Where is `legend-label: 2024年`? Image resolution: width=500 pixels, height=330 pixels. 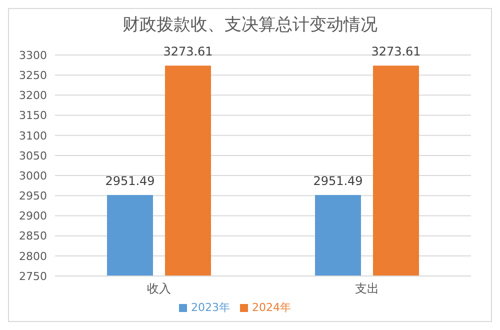 legend-label: 2024年 is located at coordinates (271, 307).